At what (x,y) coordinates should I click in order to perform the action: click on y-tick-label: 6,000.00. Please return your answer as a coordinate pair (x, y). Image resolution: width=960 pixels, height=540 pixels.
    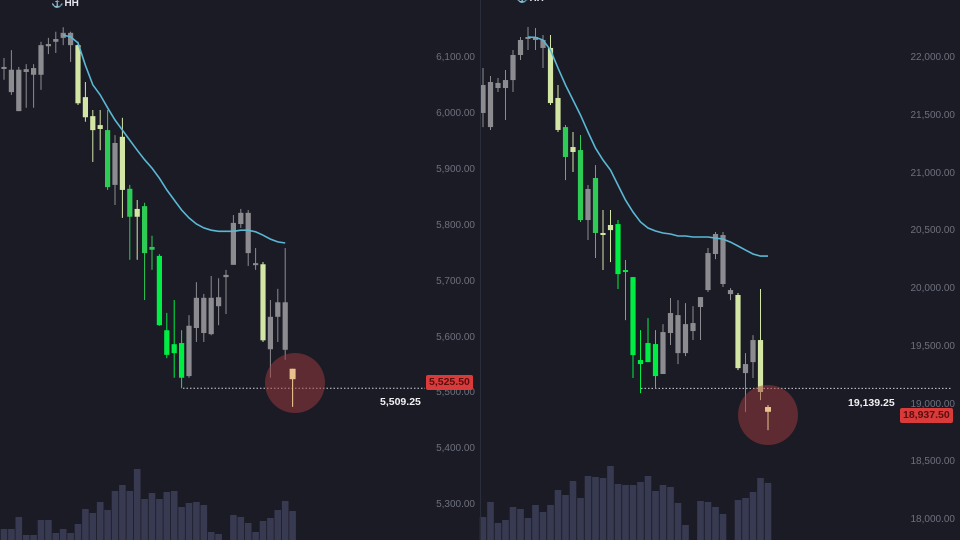
    Looking at the image, I should click on (455, 113).